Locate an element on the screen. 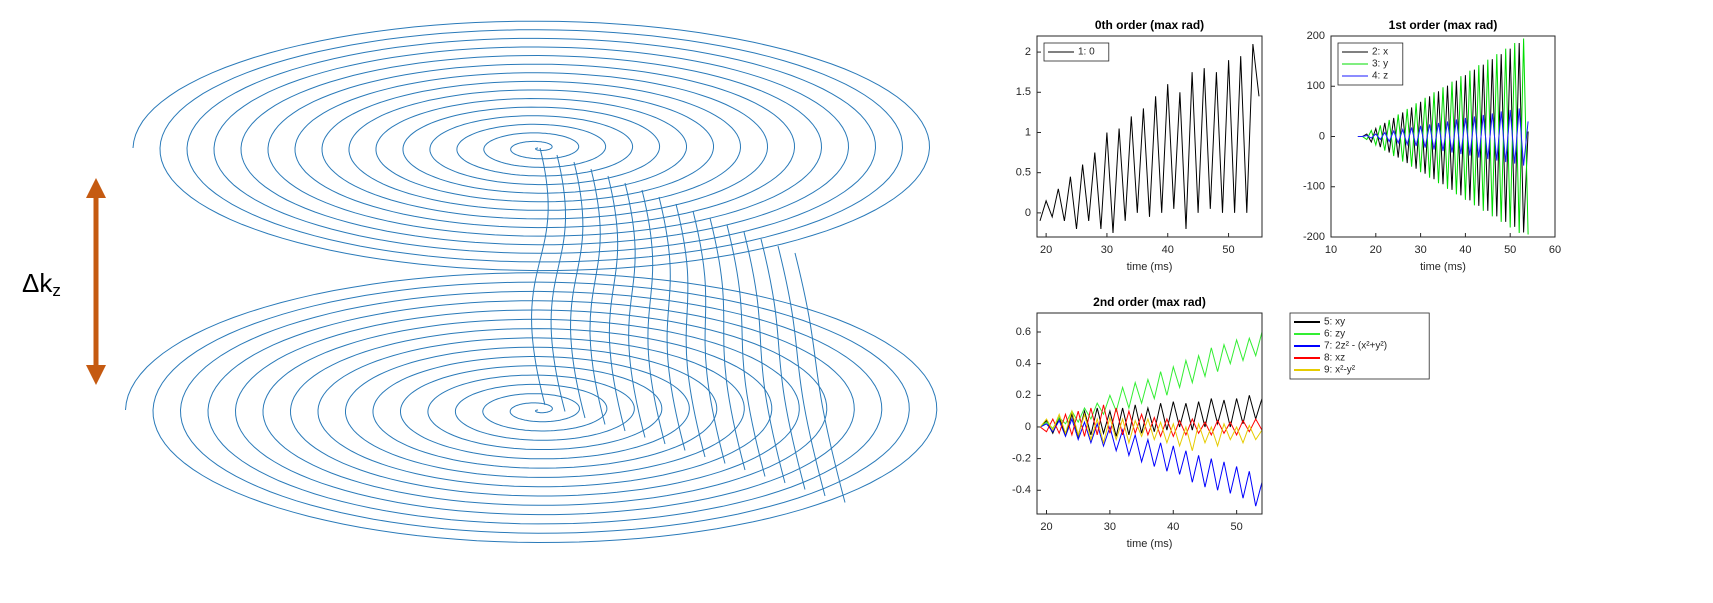 This screenshot has height=603, width=1713. legend-label: 4: z is located at coordinates (1380, 76).